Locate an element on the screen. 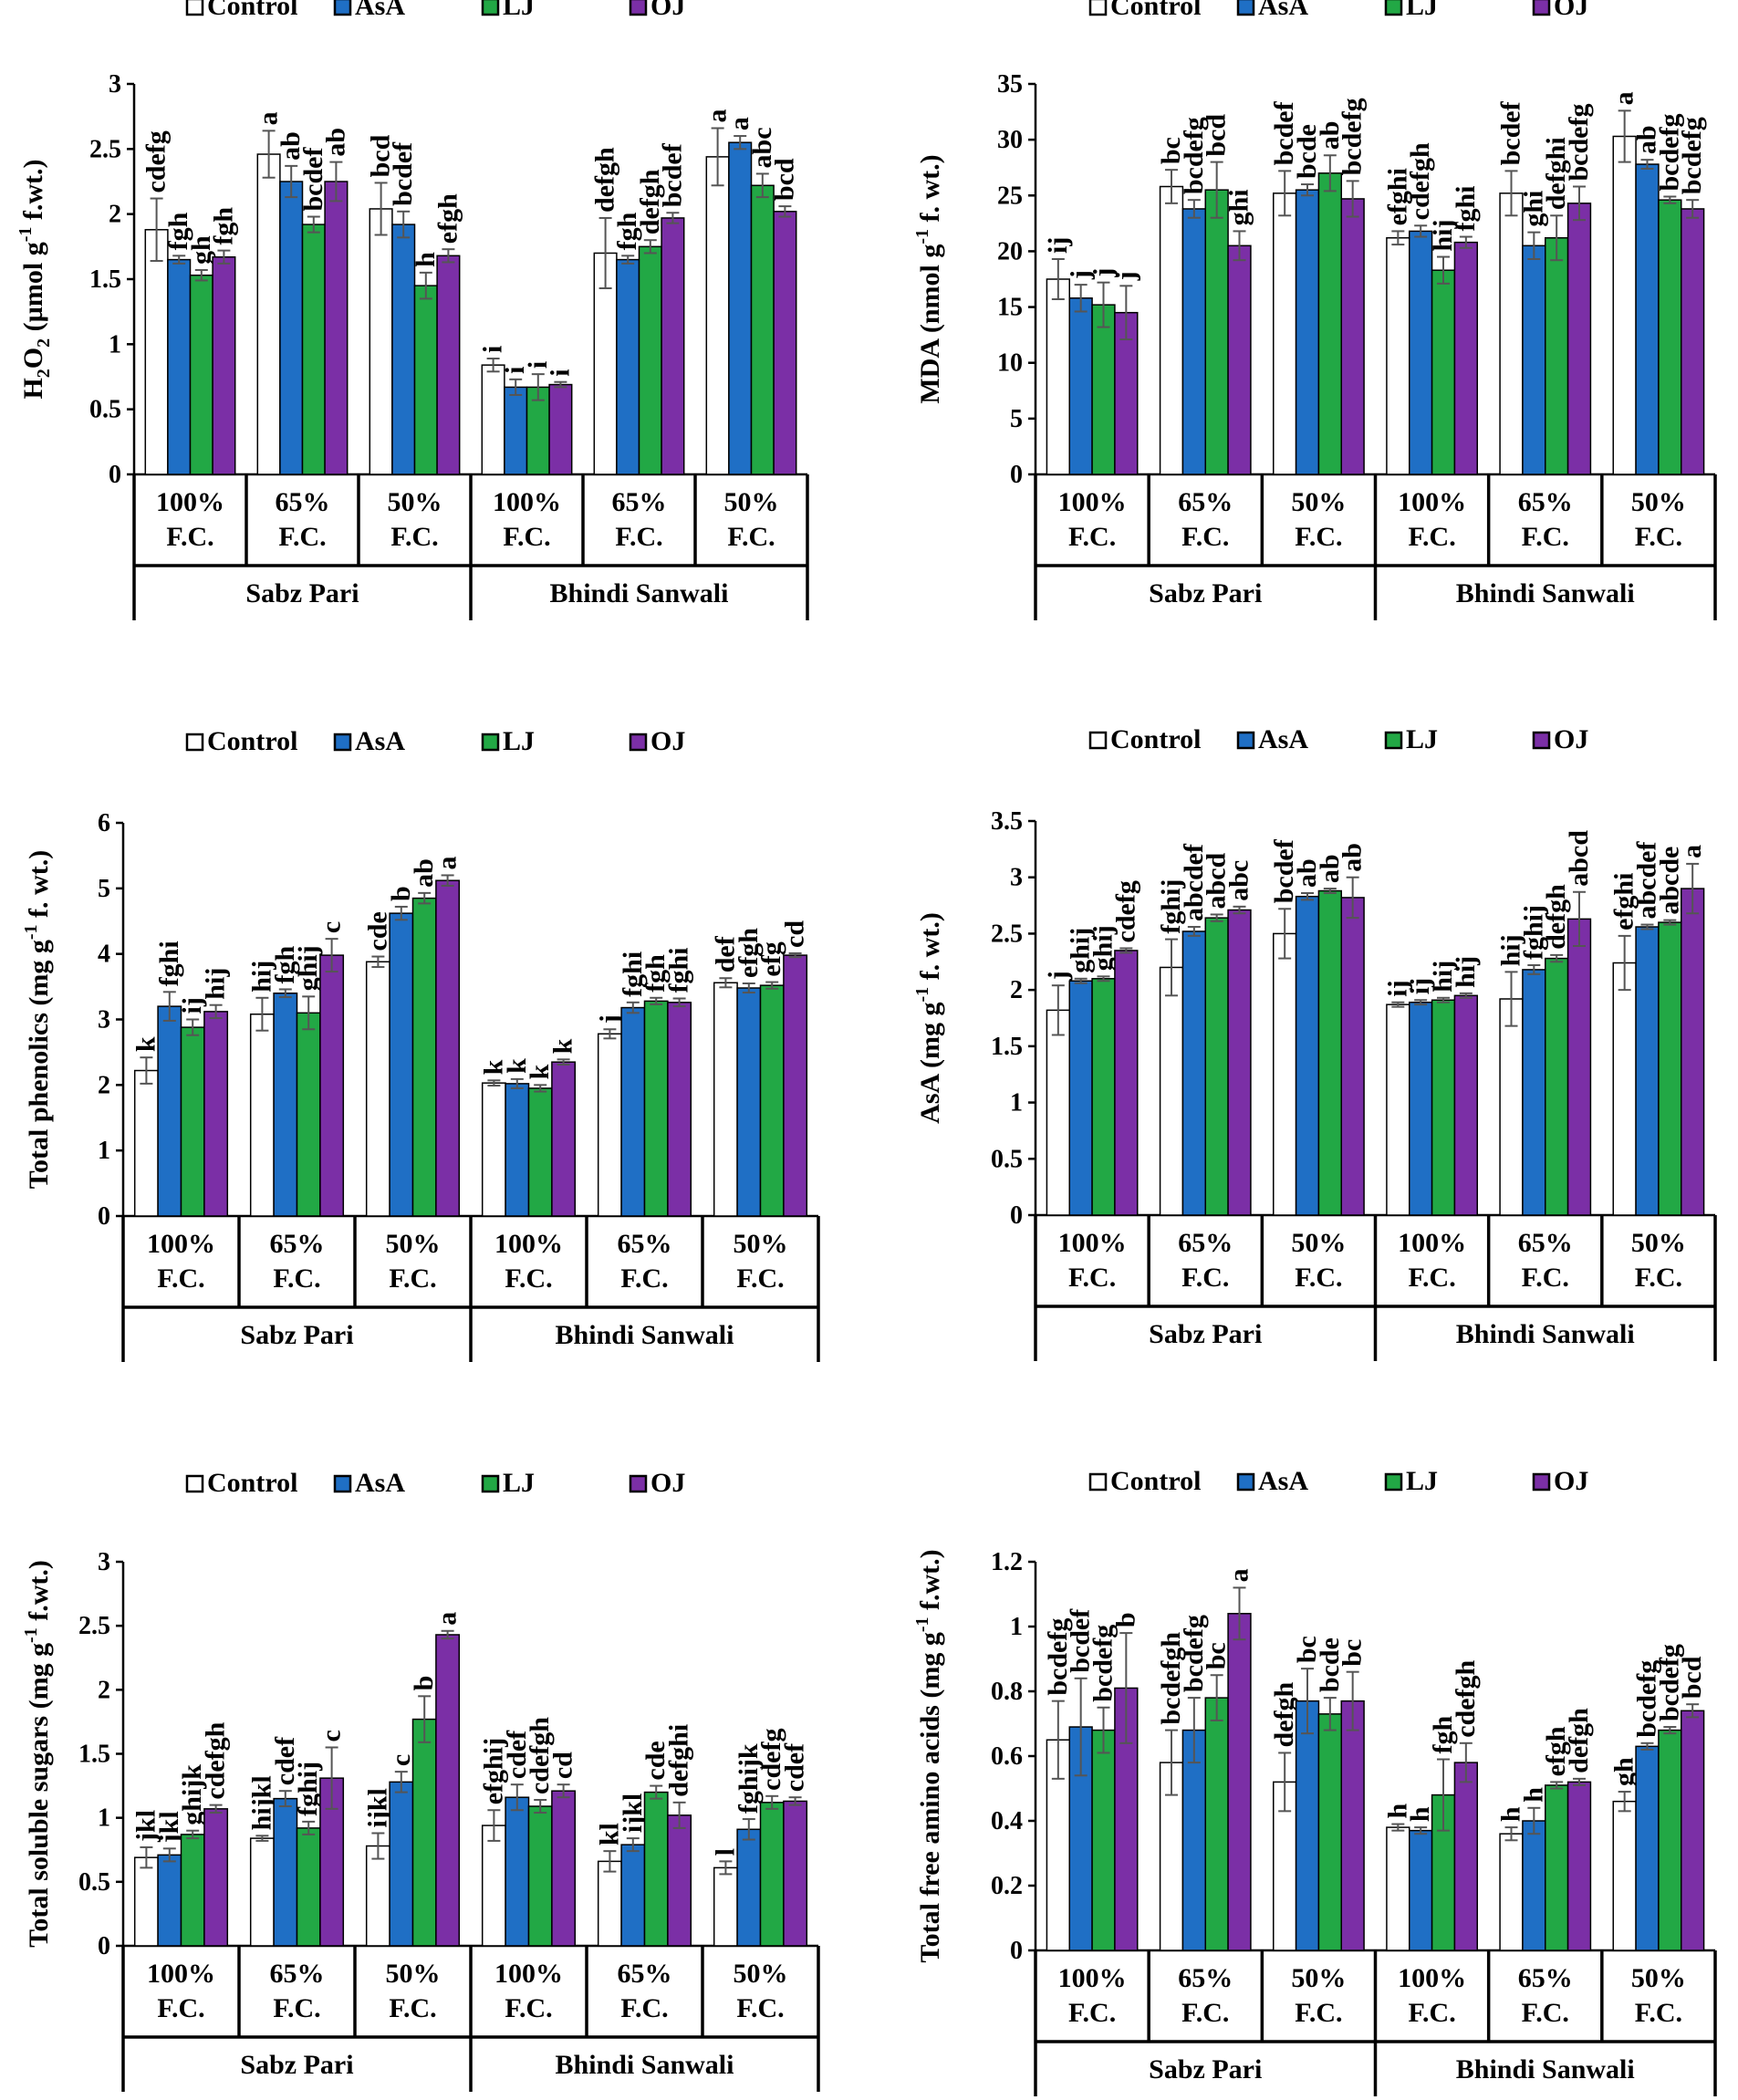 The width and height of the screenshot is (1738, 2100). y-axis-label-part: H is located at coordinates (33, 388).